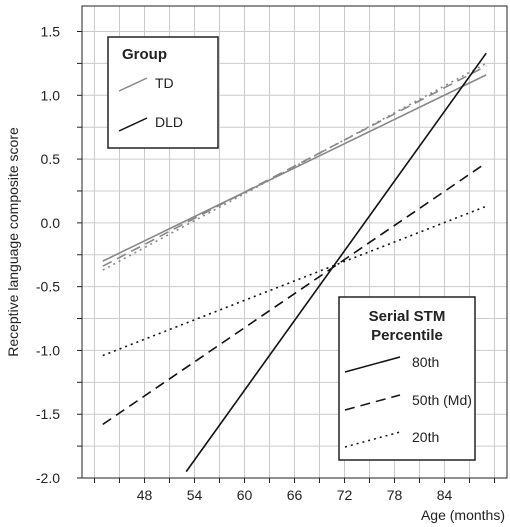 This screenshot has height=527, width=510. Describe the element at coordinates (164, 83) in the screenshot. I see `legend-td-label: TD` at that location.